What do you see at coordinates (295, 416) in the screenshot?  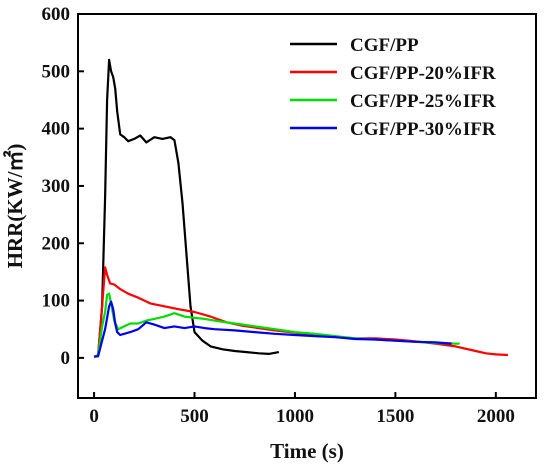 I see `x-tick-label: 1000` at bounding box center [295, 416].